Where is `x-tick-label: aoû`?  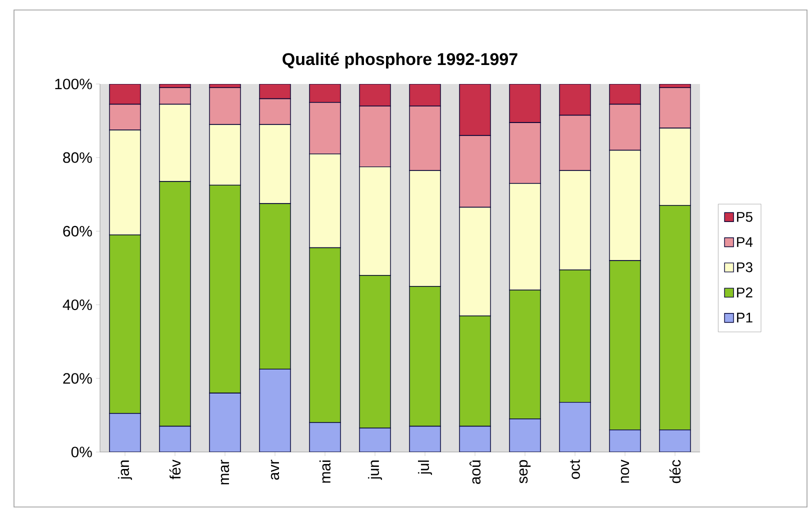
x-tick-label: aoû is located at coordinates (475, 472).